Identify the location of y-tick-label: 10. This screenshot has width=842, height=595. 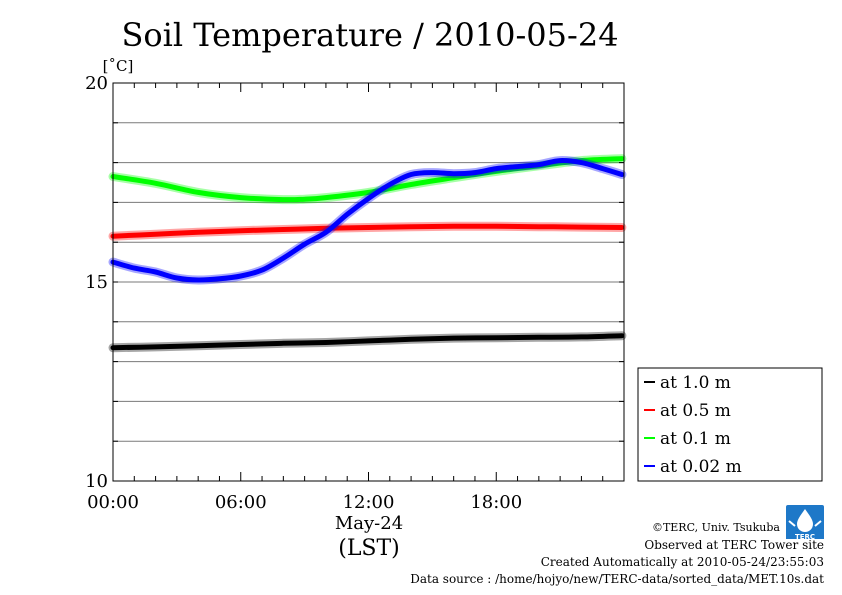
(96, 481).